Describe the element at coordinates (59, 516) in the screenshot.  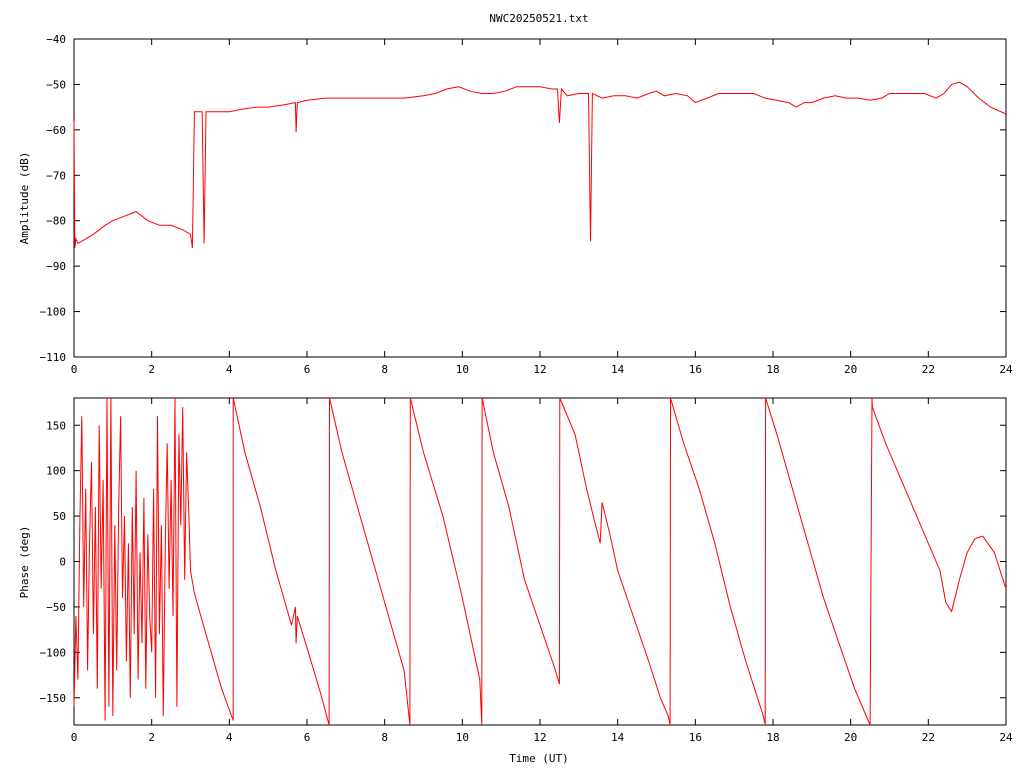
I see `phase-y-tick-label: 50` at that location.